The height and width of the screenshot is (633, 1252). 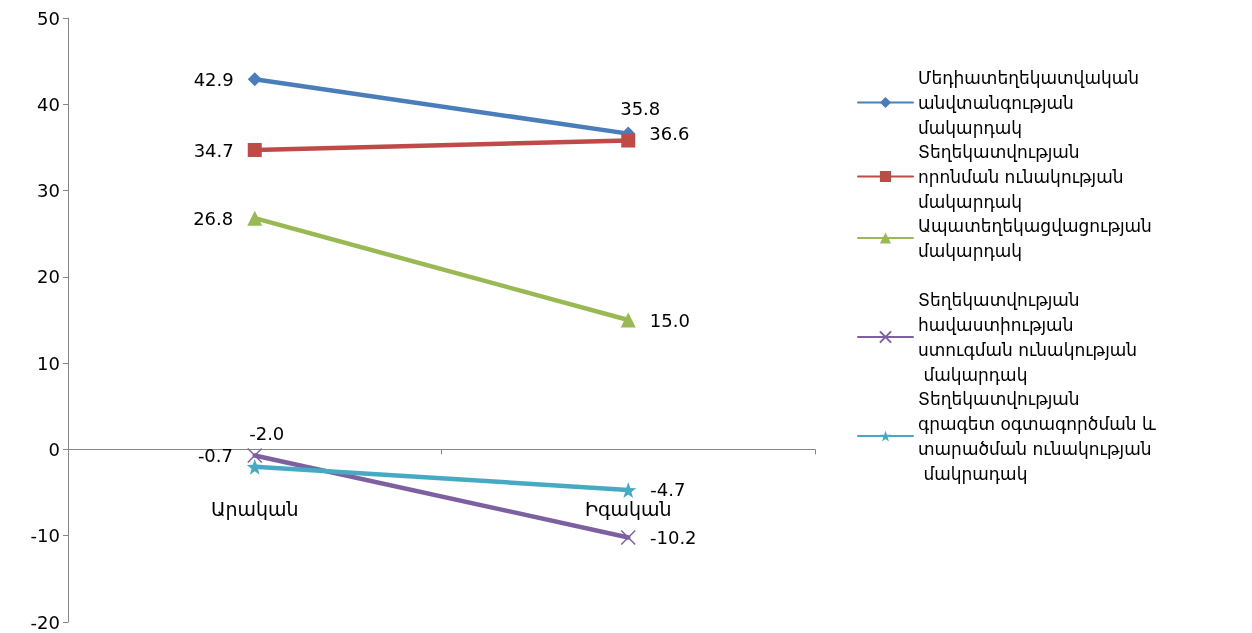 What do you see at coordinates (45, 536) in the screenshot?
I see `y-tick-label: -10` at bounding box center [45, 536].